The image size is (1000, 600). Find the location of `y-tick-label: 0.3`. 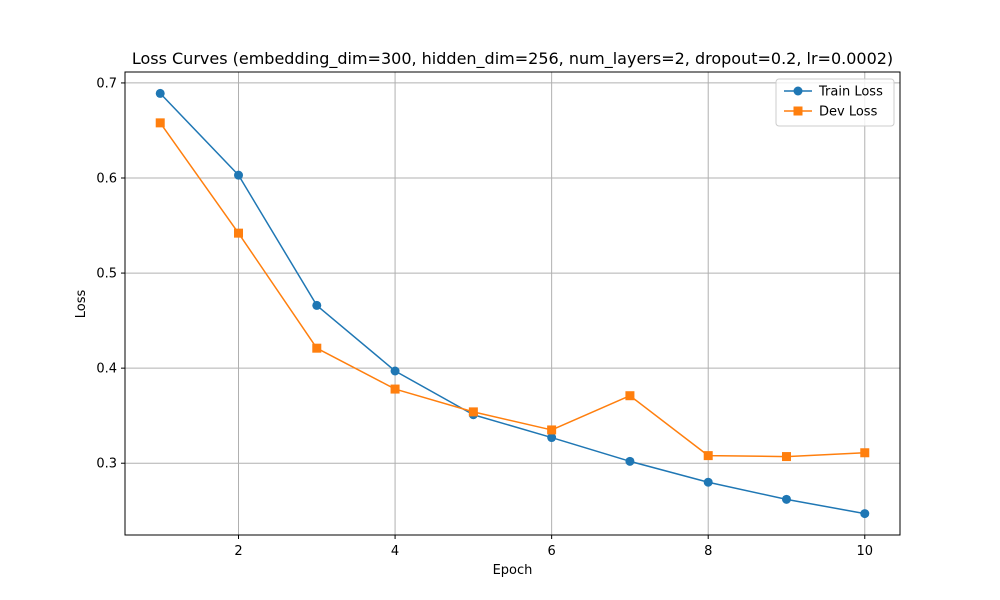

y-tick-label: 0.3 is located at coordinates (106, 464).